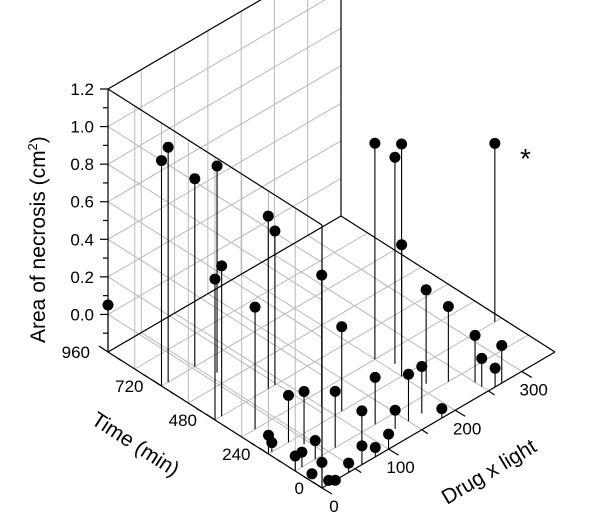 The image size is (600, 516). I want to click on y-tick-label: 0, so click(299, 488).